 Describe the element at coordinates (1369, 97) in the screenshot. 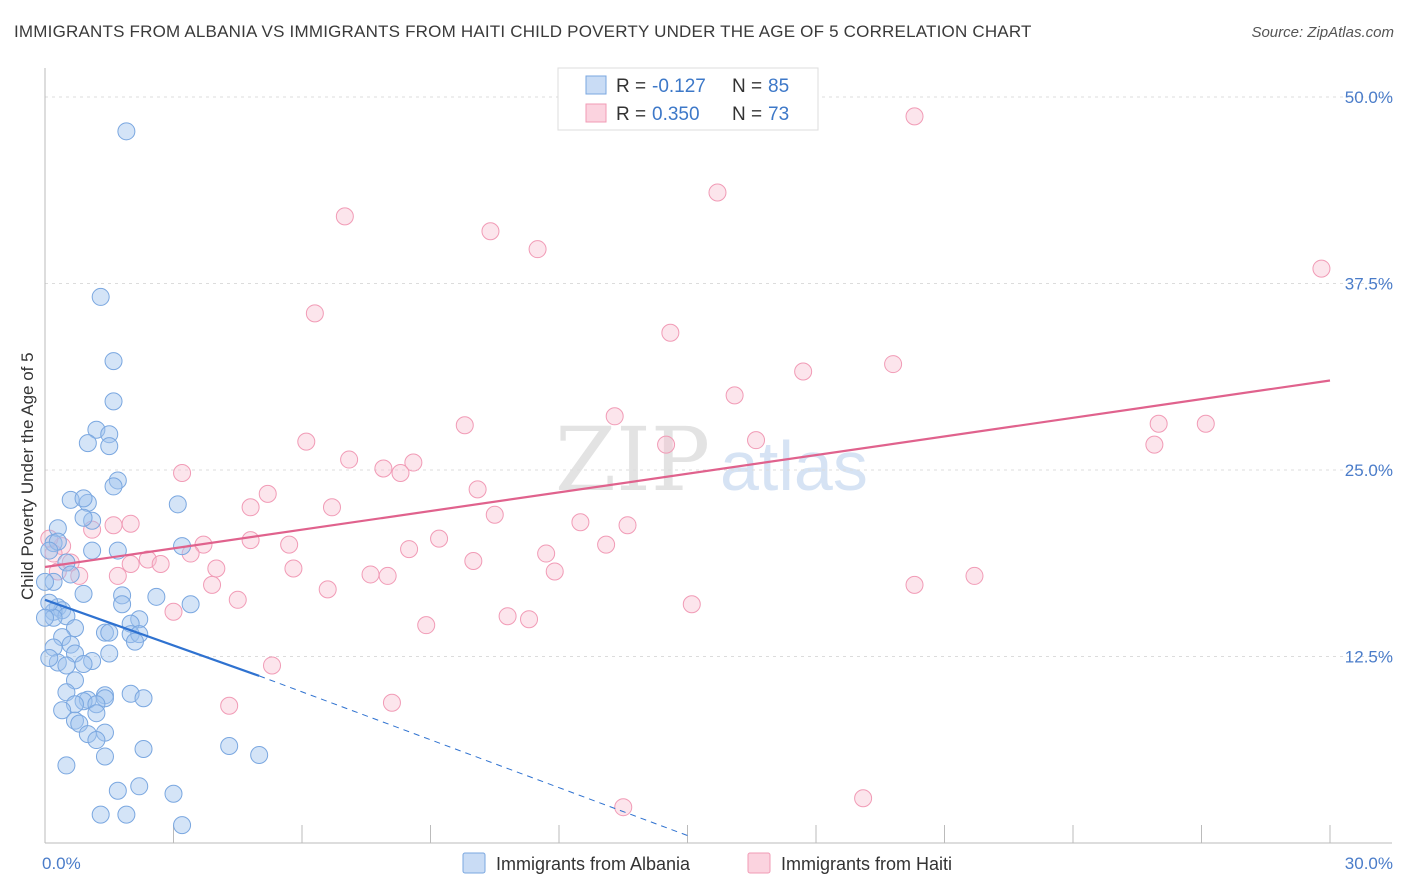

I see `y-tick-label: 50.0%` at that location.